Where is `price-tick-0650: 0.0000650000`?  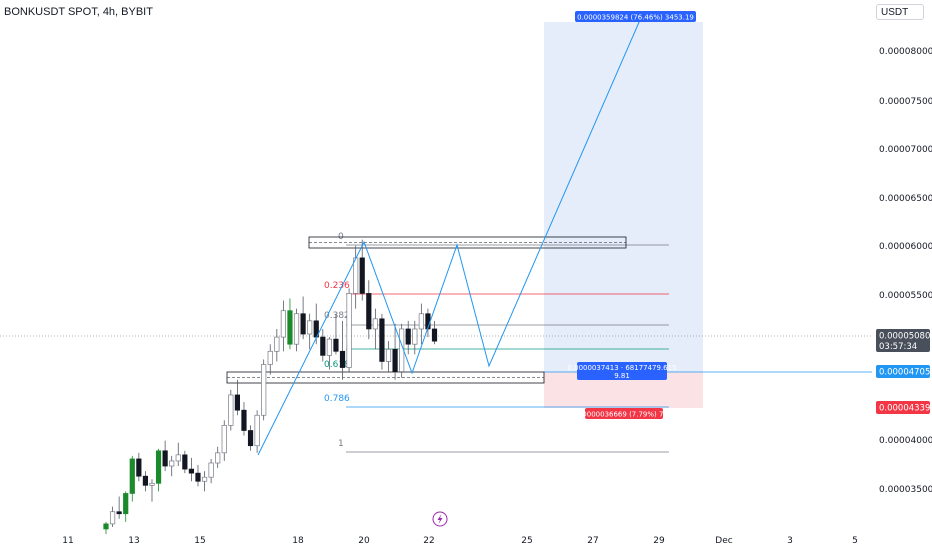
price-tick-0650: 0.0000650000 is located at coordinates (905, 199).